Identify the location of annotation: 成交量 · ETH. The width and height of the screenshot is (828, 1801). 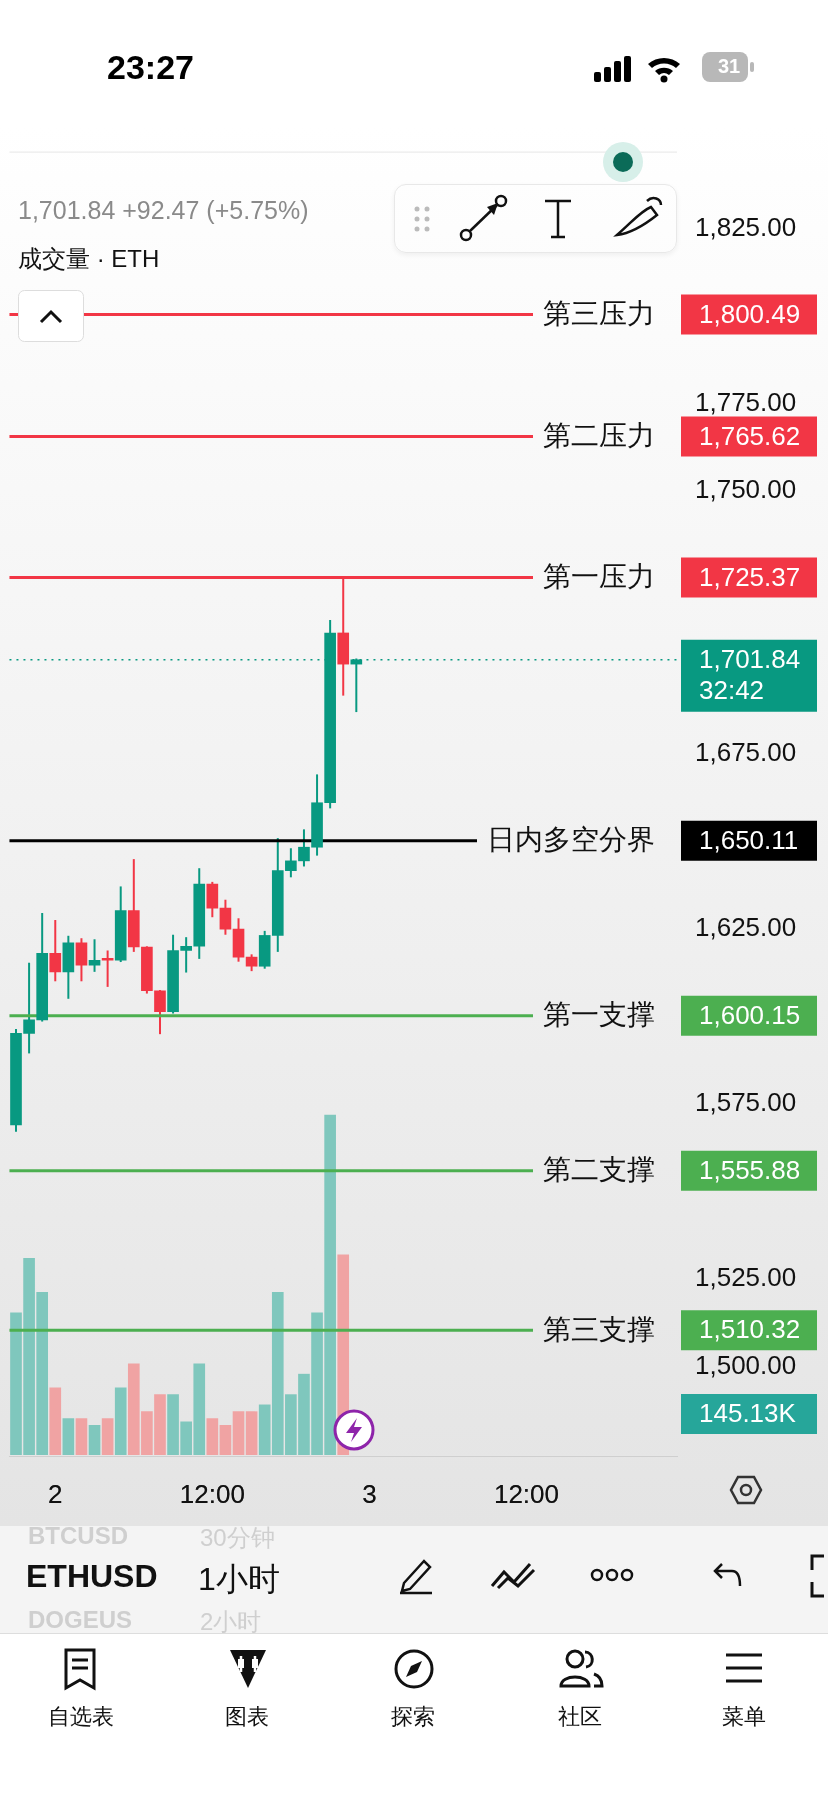
(89, 259).